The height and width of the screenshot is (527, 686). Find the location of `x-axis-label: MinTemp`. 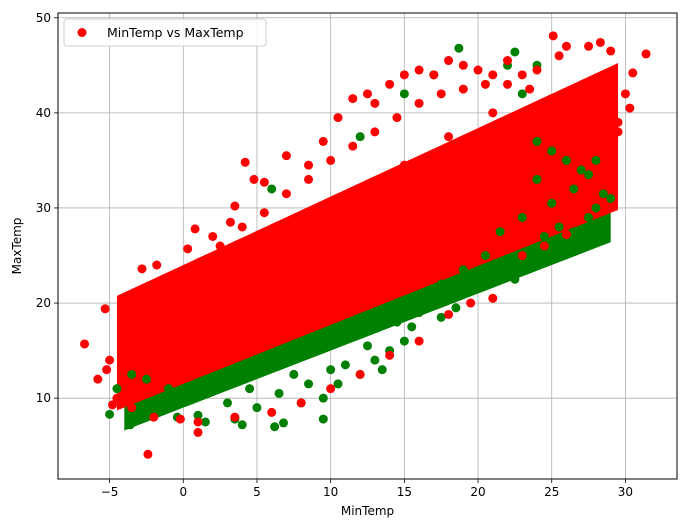

x-axis-label: MinTemp is located at coordinates (367, 511).